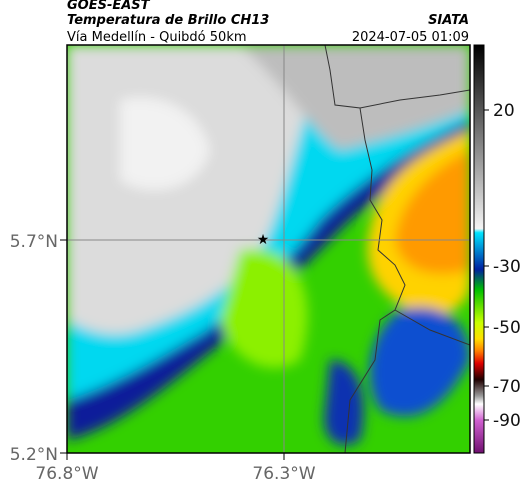 Image resolution: width=526 pixels, height=491 pixels. Describe the element at coordinates (448, 20) in the screenshot. I see `credit: SIATA` at that location.